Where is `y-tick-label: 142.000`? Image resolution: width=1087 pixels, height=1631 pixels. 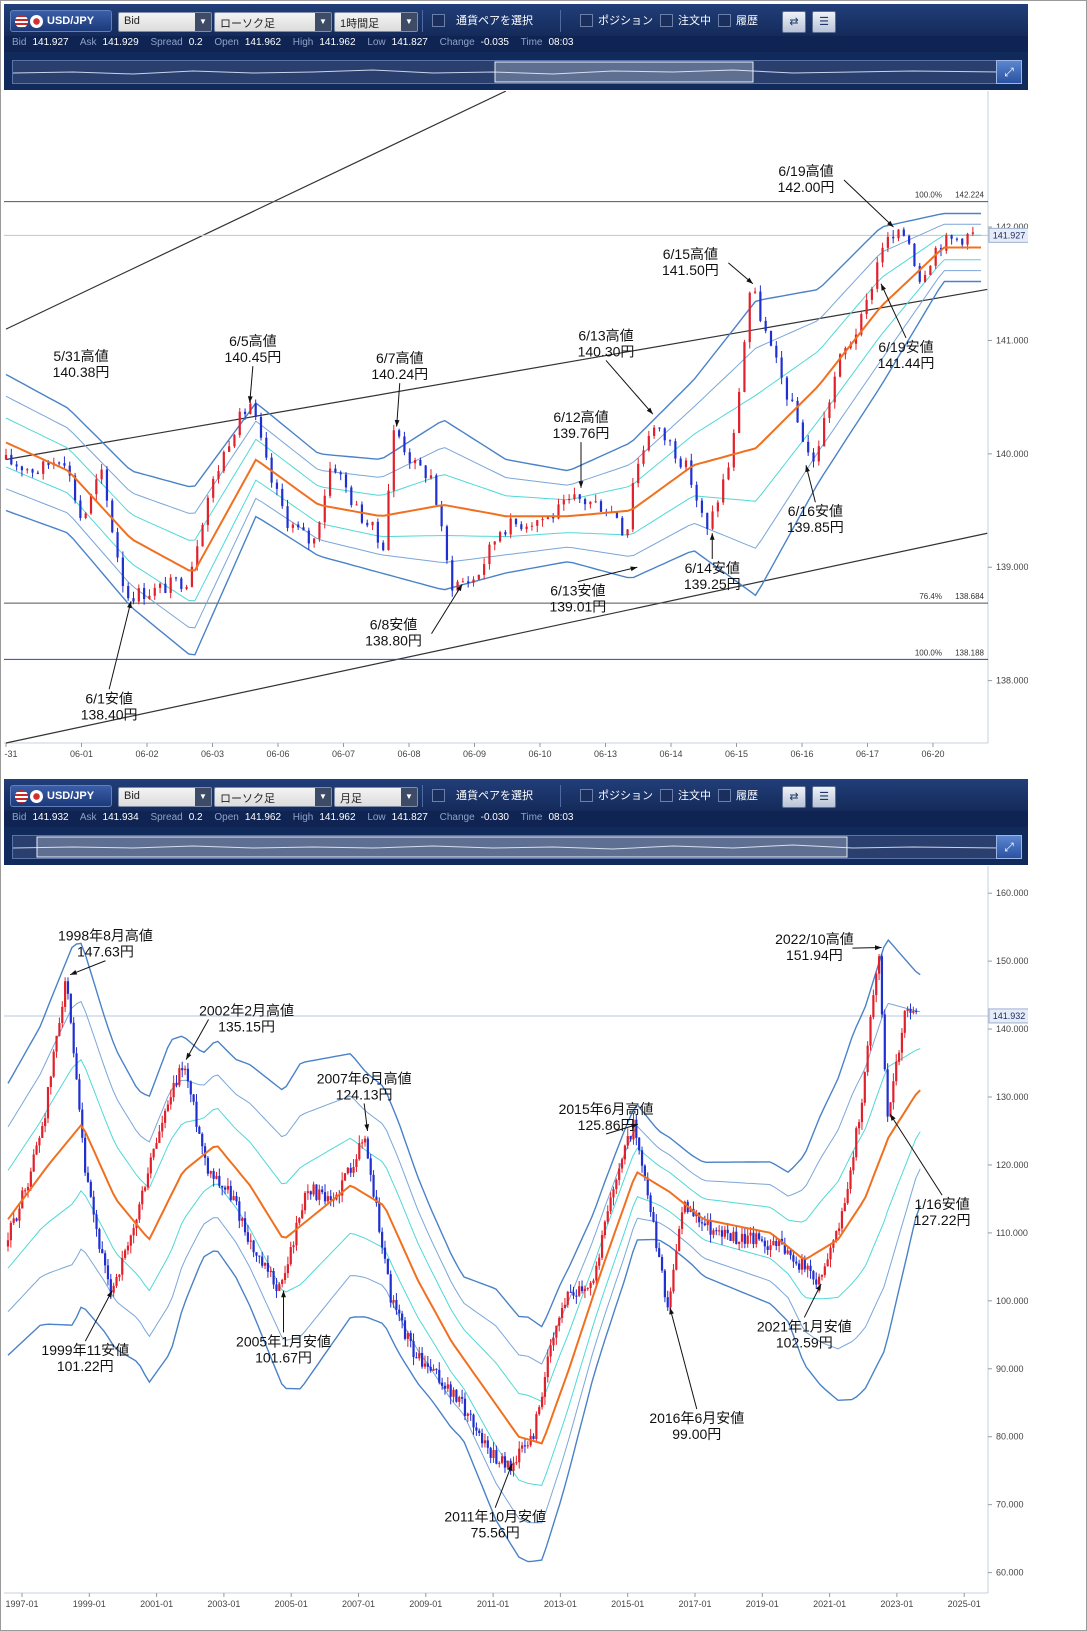 y-tick-label: 142.000 is located at coordinates (1012, 227).